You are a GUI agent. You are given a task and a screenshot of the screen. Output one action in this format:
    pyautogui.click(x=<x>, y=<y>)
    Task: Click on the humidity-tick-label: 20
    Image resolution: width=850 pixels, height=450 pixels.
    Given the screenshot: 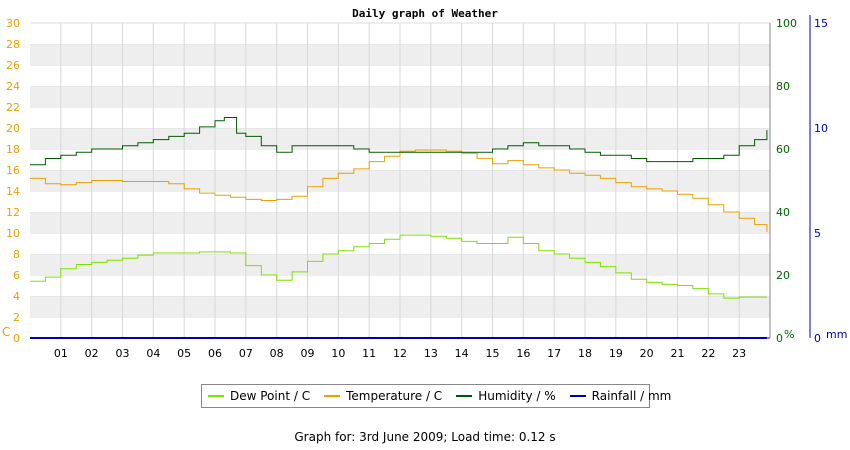 What is the action you would take?
    pyautogui.click(x=783, y=275)
    